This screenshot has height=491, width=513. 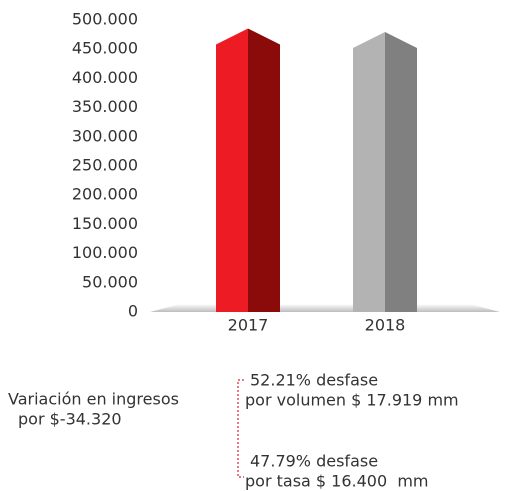 What do you see at coordinates (70, 419) in the screenshot?
I see `annotation: por $-34.320` at bounding box center [70, 419].